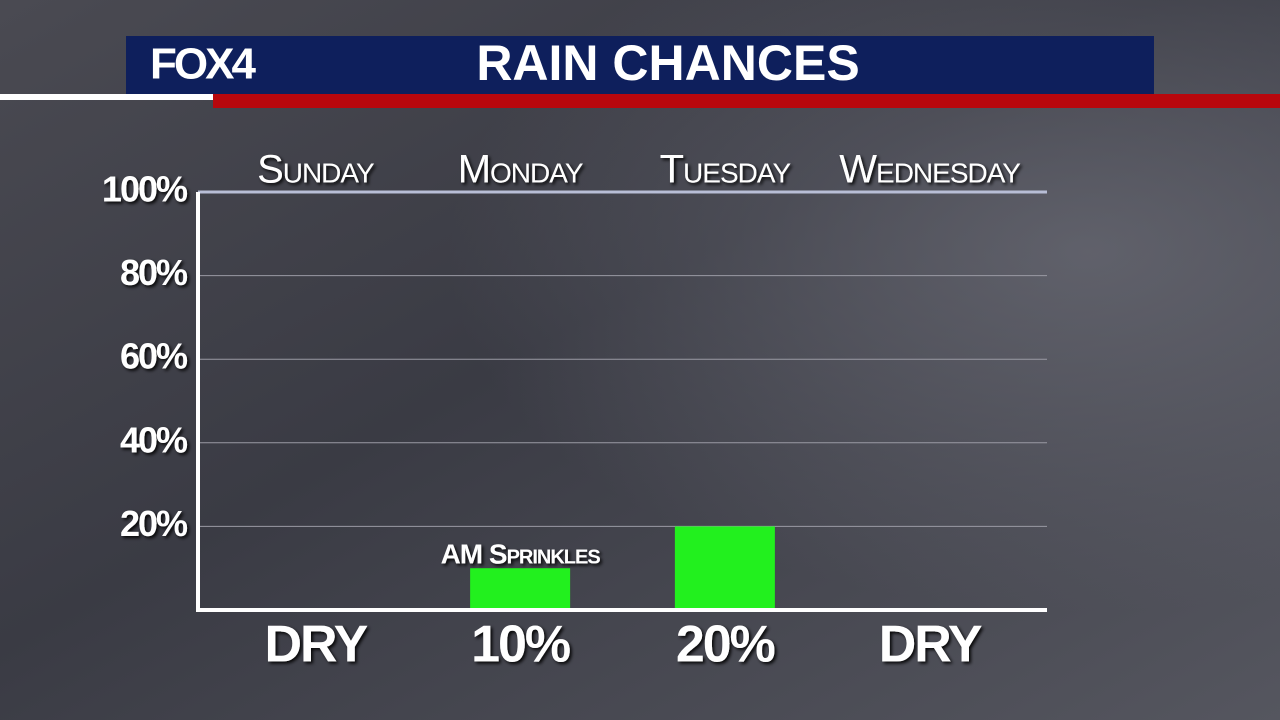 This screenshot has width=1280, height=720. Describe the element at coordinates (316, 170) in the screenshot. I see `x-tick-label: Sunday` at that location.